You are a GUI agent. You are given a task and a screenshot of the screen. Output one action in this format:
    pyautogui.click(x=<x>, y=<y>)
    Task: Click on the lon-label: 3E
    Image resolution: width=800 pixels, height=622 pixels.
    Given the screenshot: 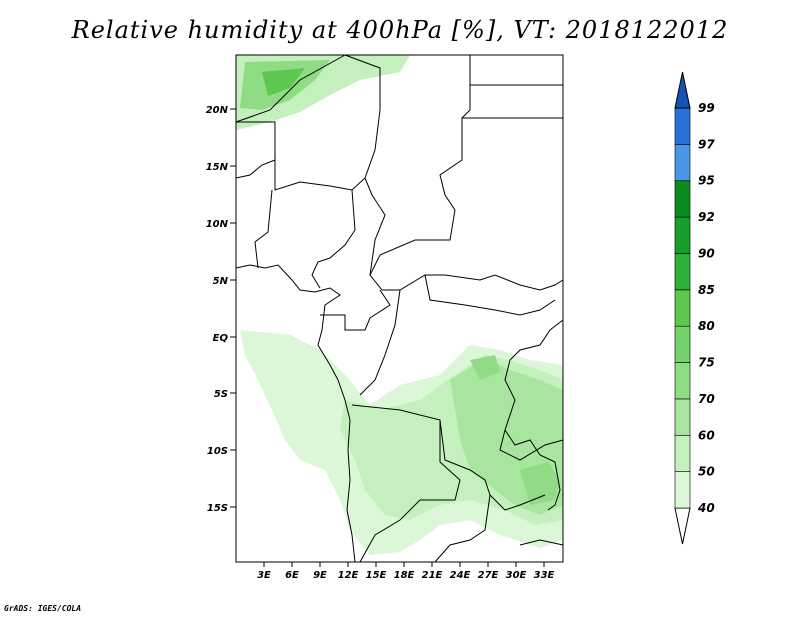 What is the action you would take?
    pyautogui.click(x=264, y=575)
    